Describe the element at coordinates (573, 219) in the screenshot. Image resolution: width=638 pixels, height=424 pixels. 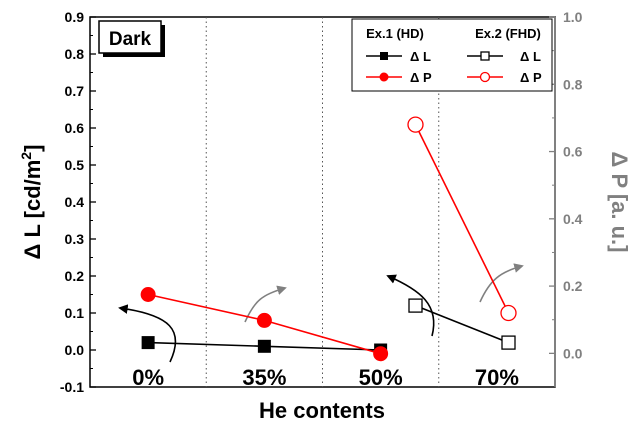
I see `right-tick-label: 0.4` at that location.